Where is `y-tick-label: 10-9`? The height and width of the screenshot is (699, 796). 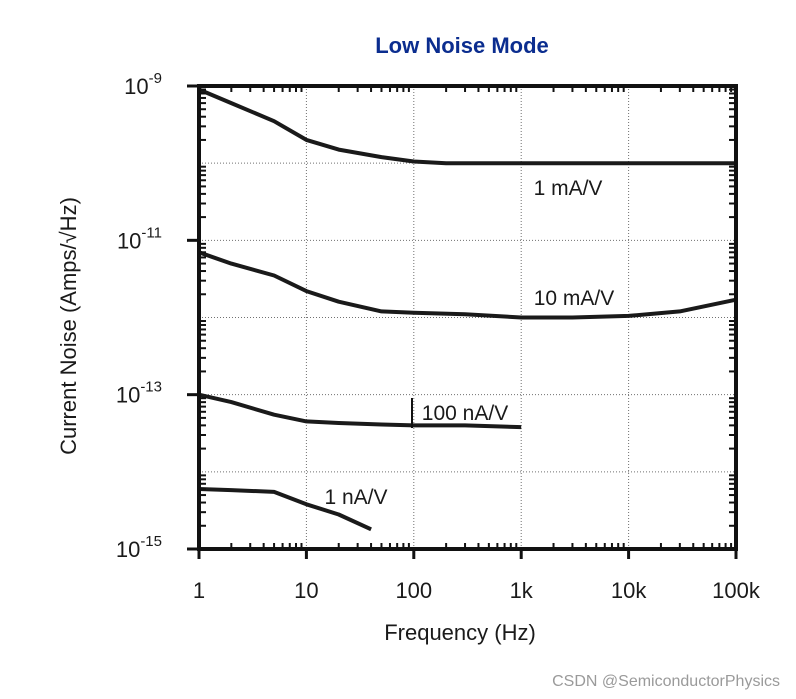
y-tick-label: 10-9 is located at coordinates (143, 84).